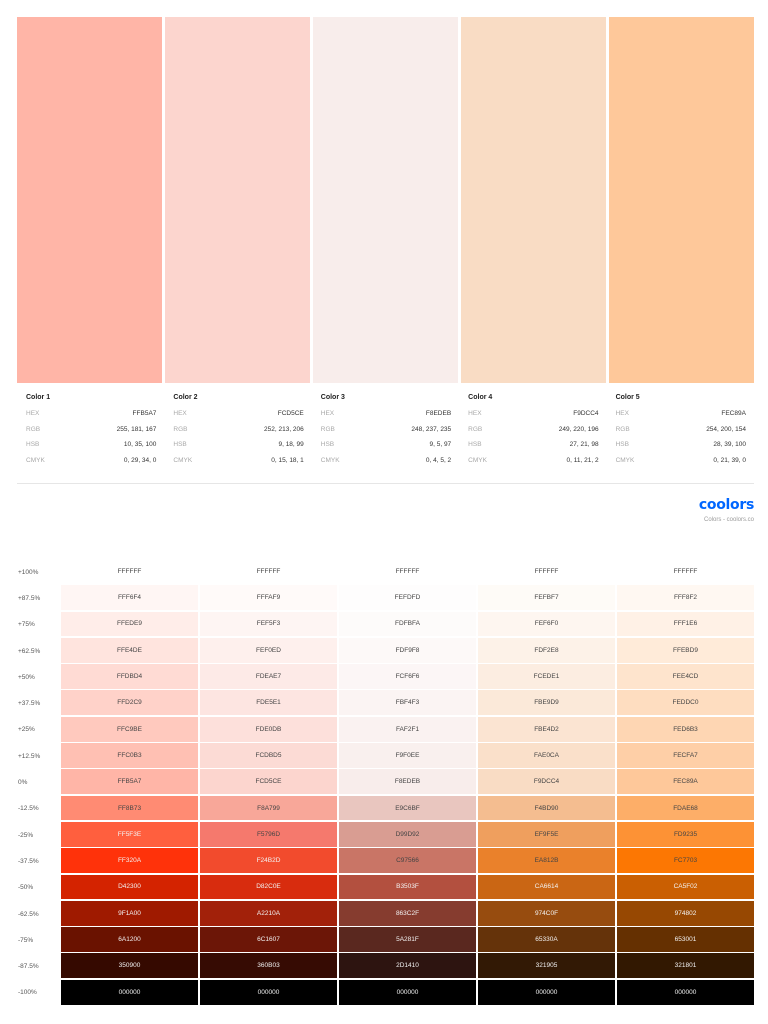  I want to click on shade-cell: EF9F5E, so click(546, 834).